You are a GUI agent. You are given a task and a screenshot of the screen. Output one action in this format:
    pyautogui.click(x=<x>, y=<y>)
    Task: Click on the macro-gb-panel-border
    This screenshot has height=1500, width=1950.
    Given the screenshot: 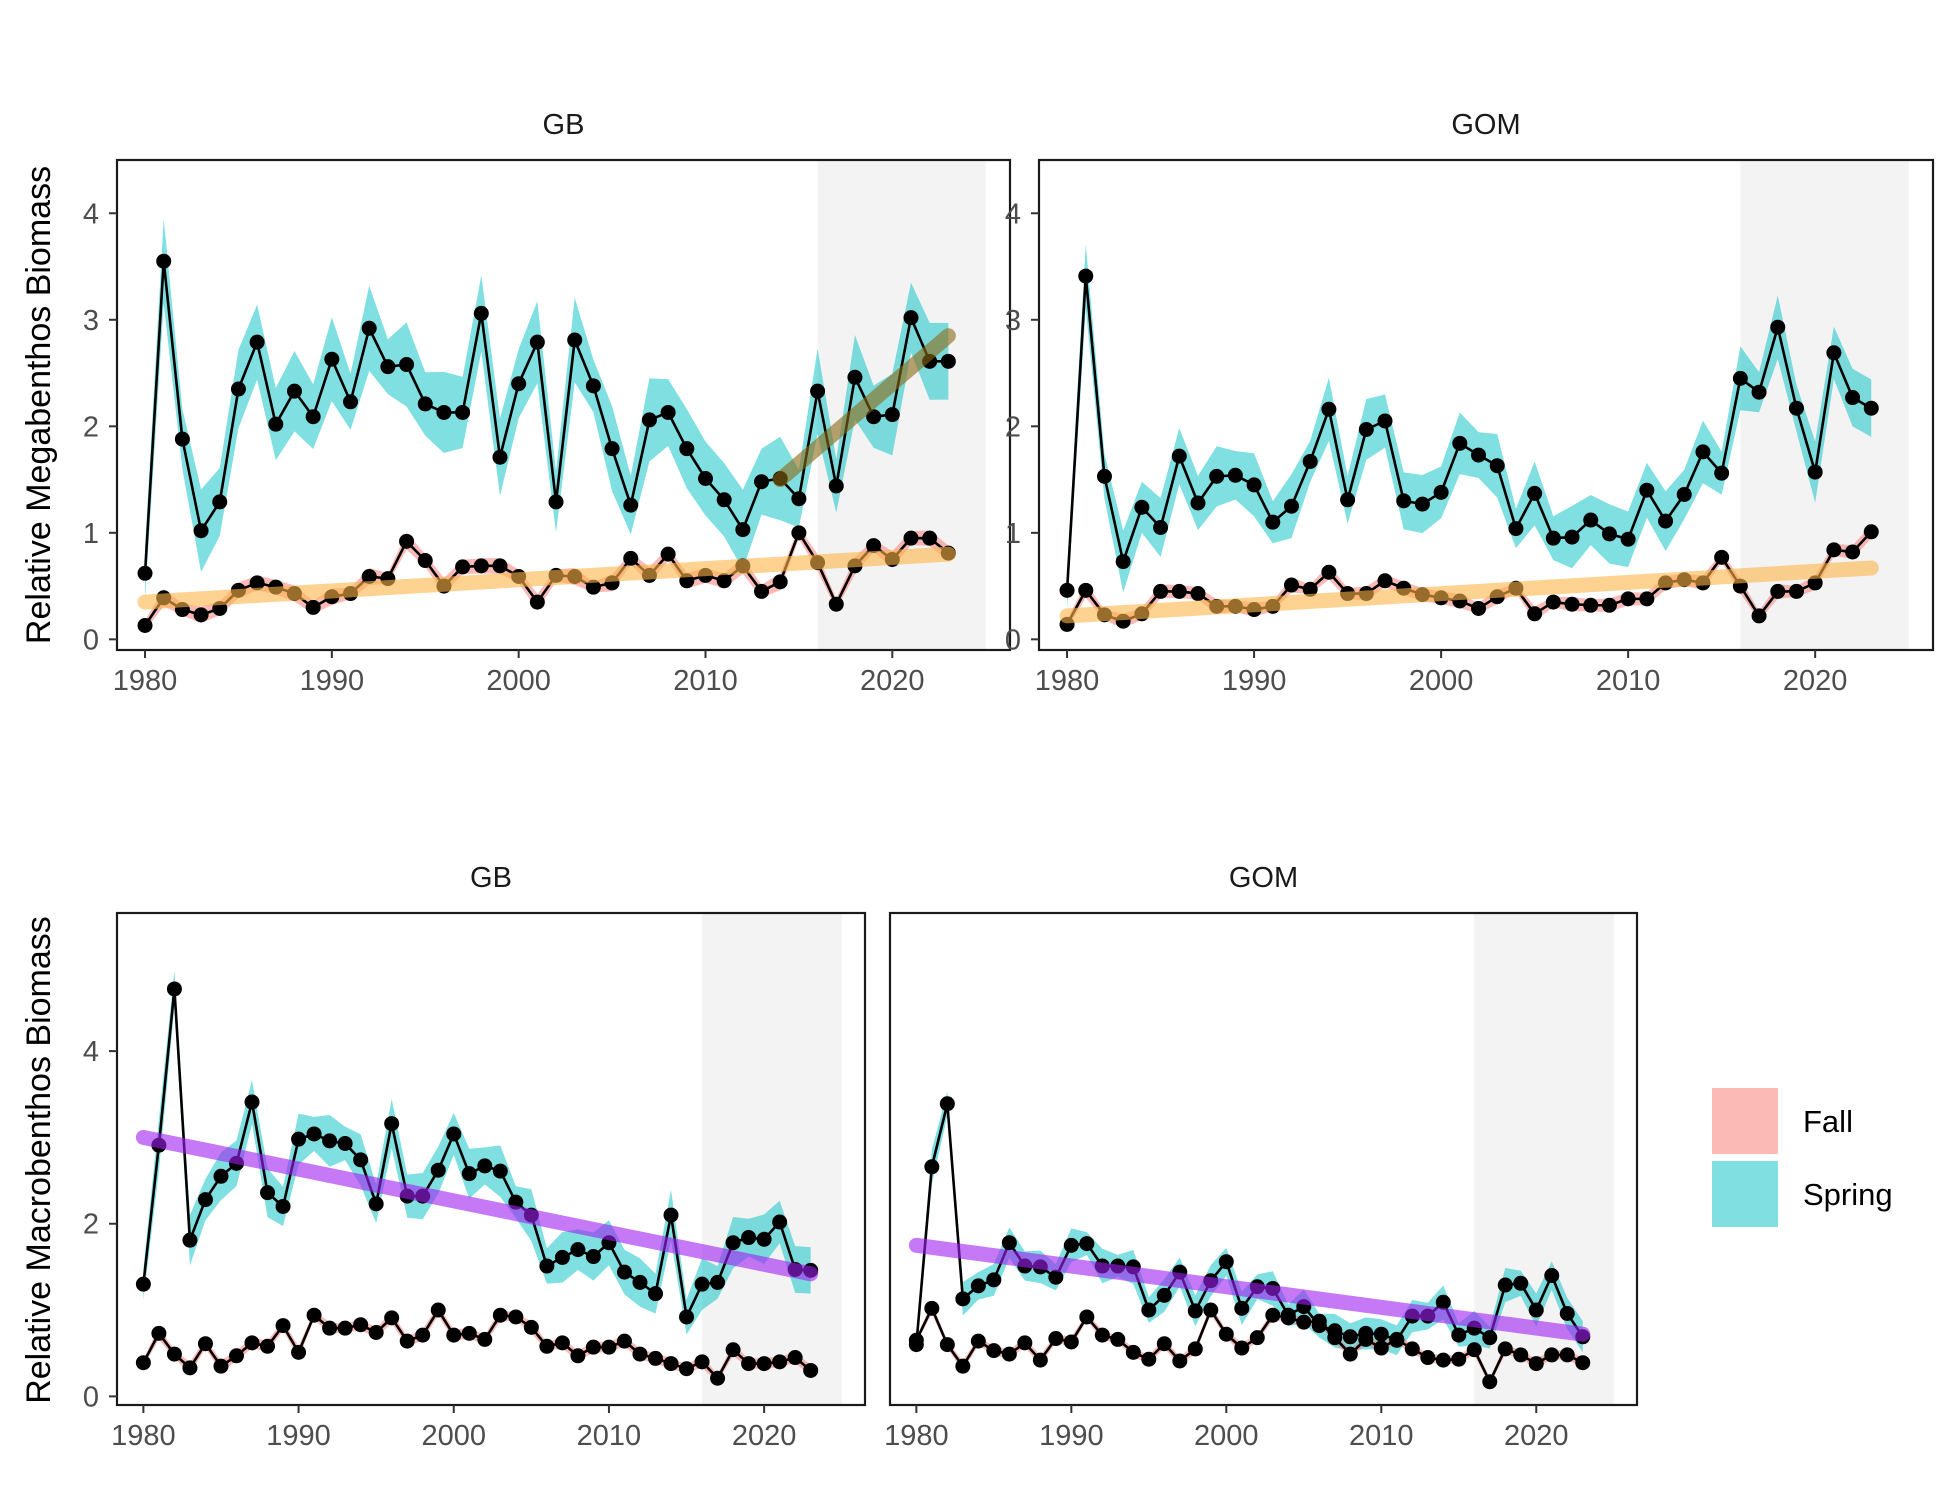 What is the action you would take?
    pyautogui.click(x=491, y=1159)
    